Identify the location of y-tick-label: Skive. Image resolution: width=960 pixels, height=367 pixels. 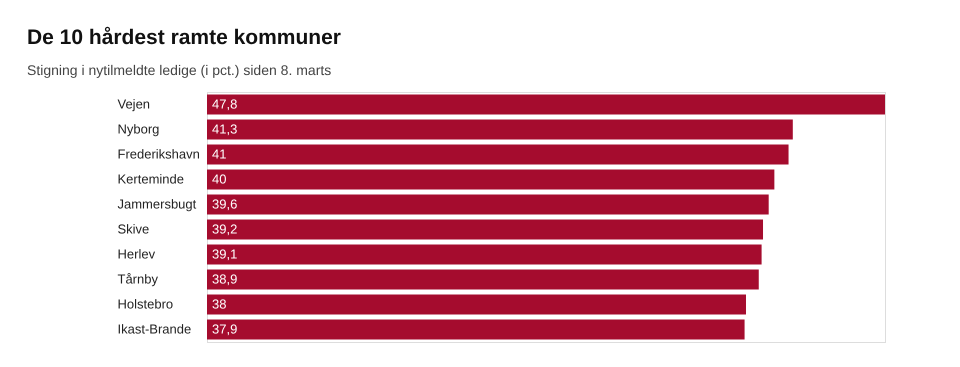
(134, 229).